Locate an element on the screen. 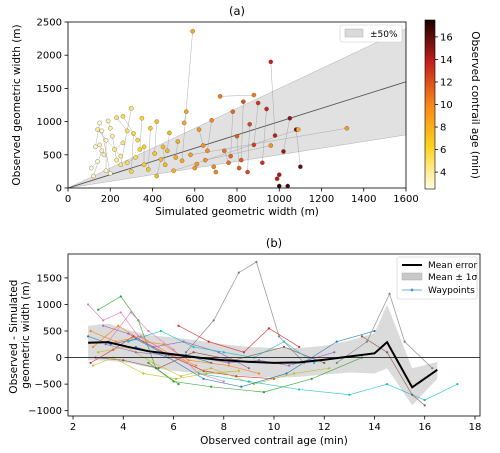 The image size is (500, 453). panel-a-legend-swatch is located at coordinates (354, 33).